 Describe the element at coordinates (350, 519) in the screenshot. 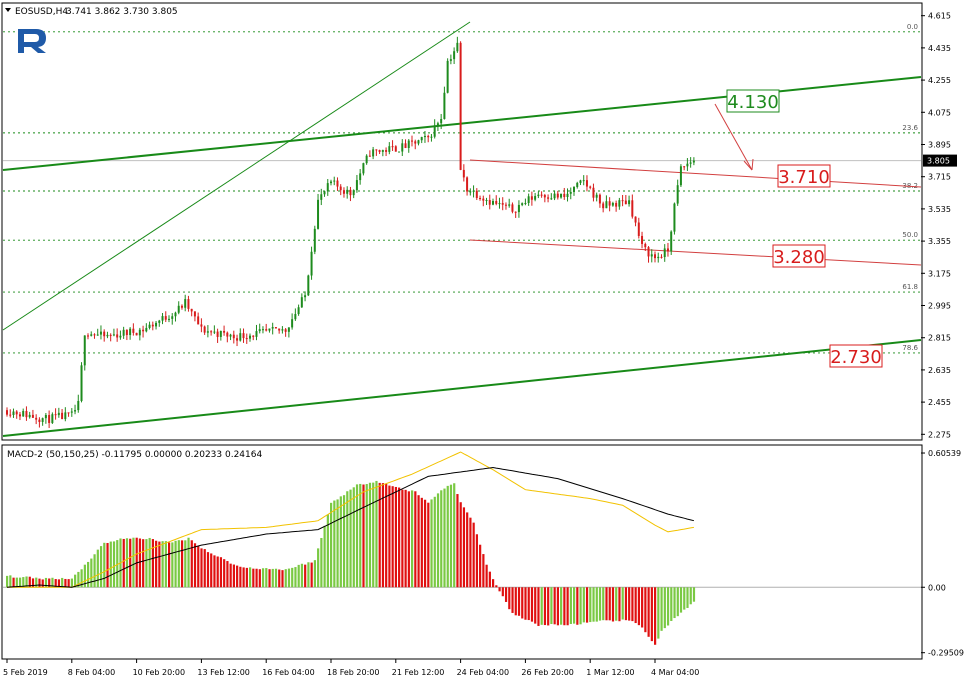

I see `macd-lines` at that location.